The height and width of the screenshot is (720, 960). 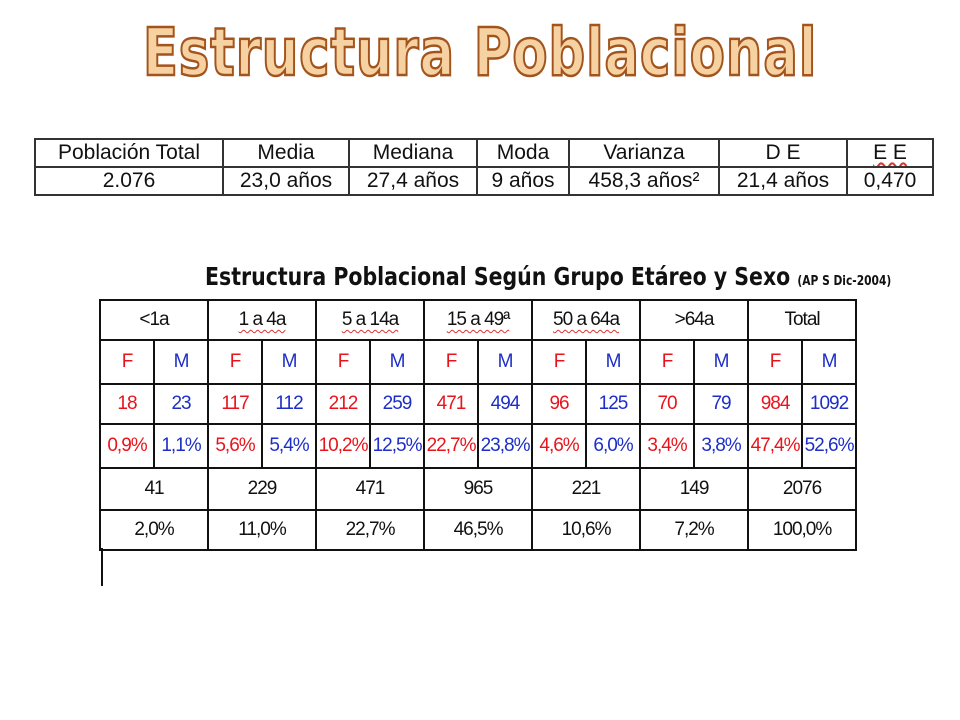 I want to click on percent-cell: 5,4%, so click(x=289, y=446).